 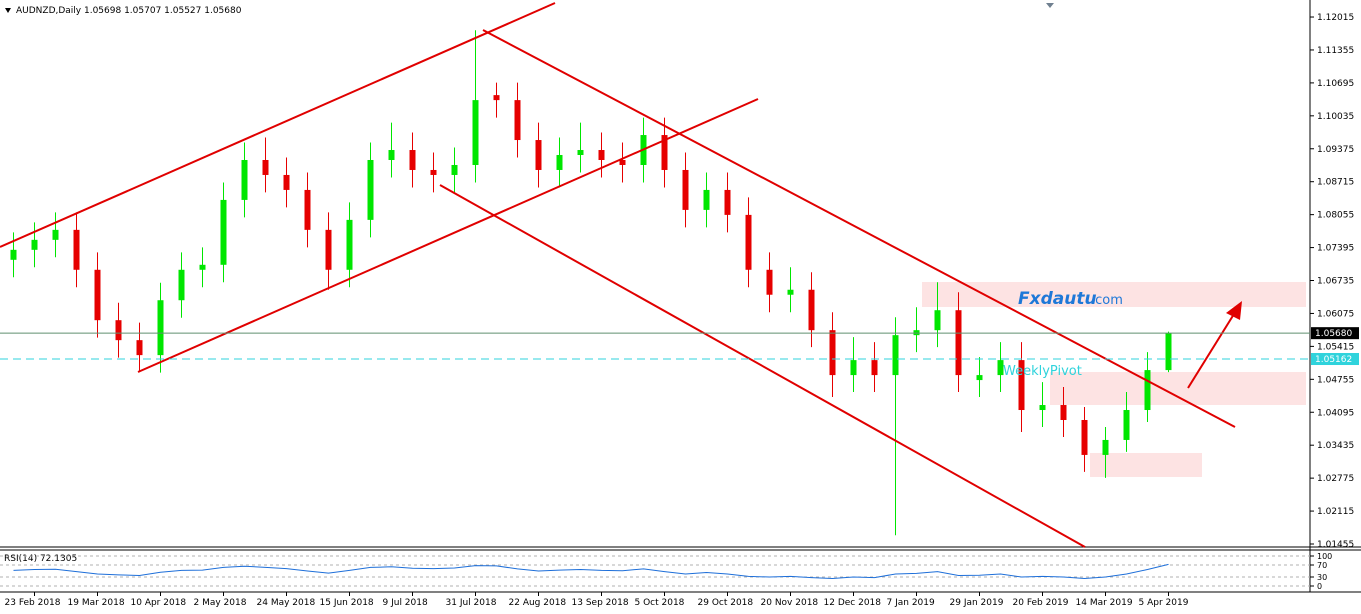 I want to click on y-tick-label: 1.03435, so click(x=1335, y=446).